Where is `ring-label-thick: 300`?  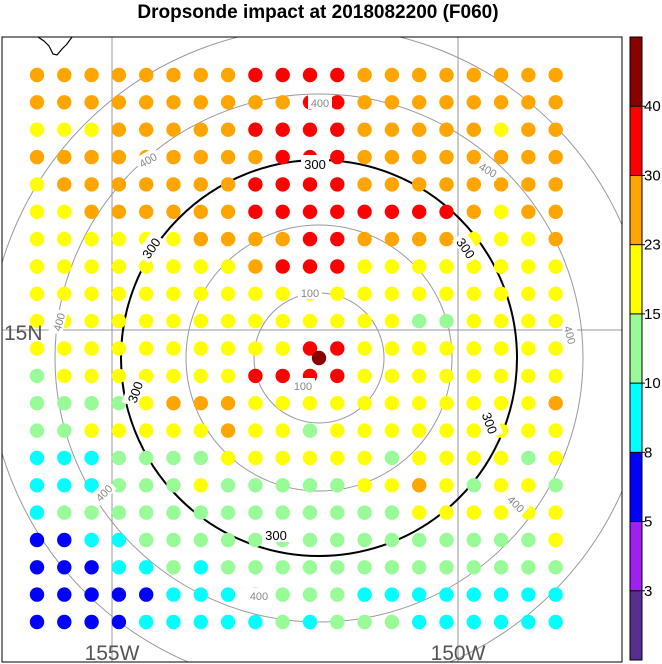
ring-label-thick: 300 is located at coordinates (315, 164).